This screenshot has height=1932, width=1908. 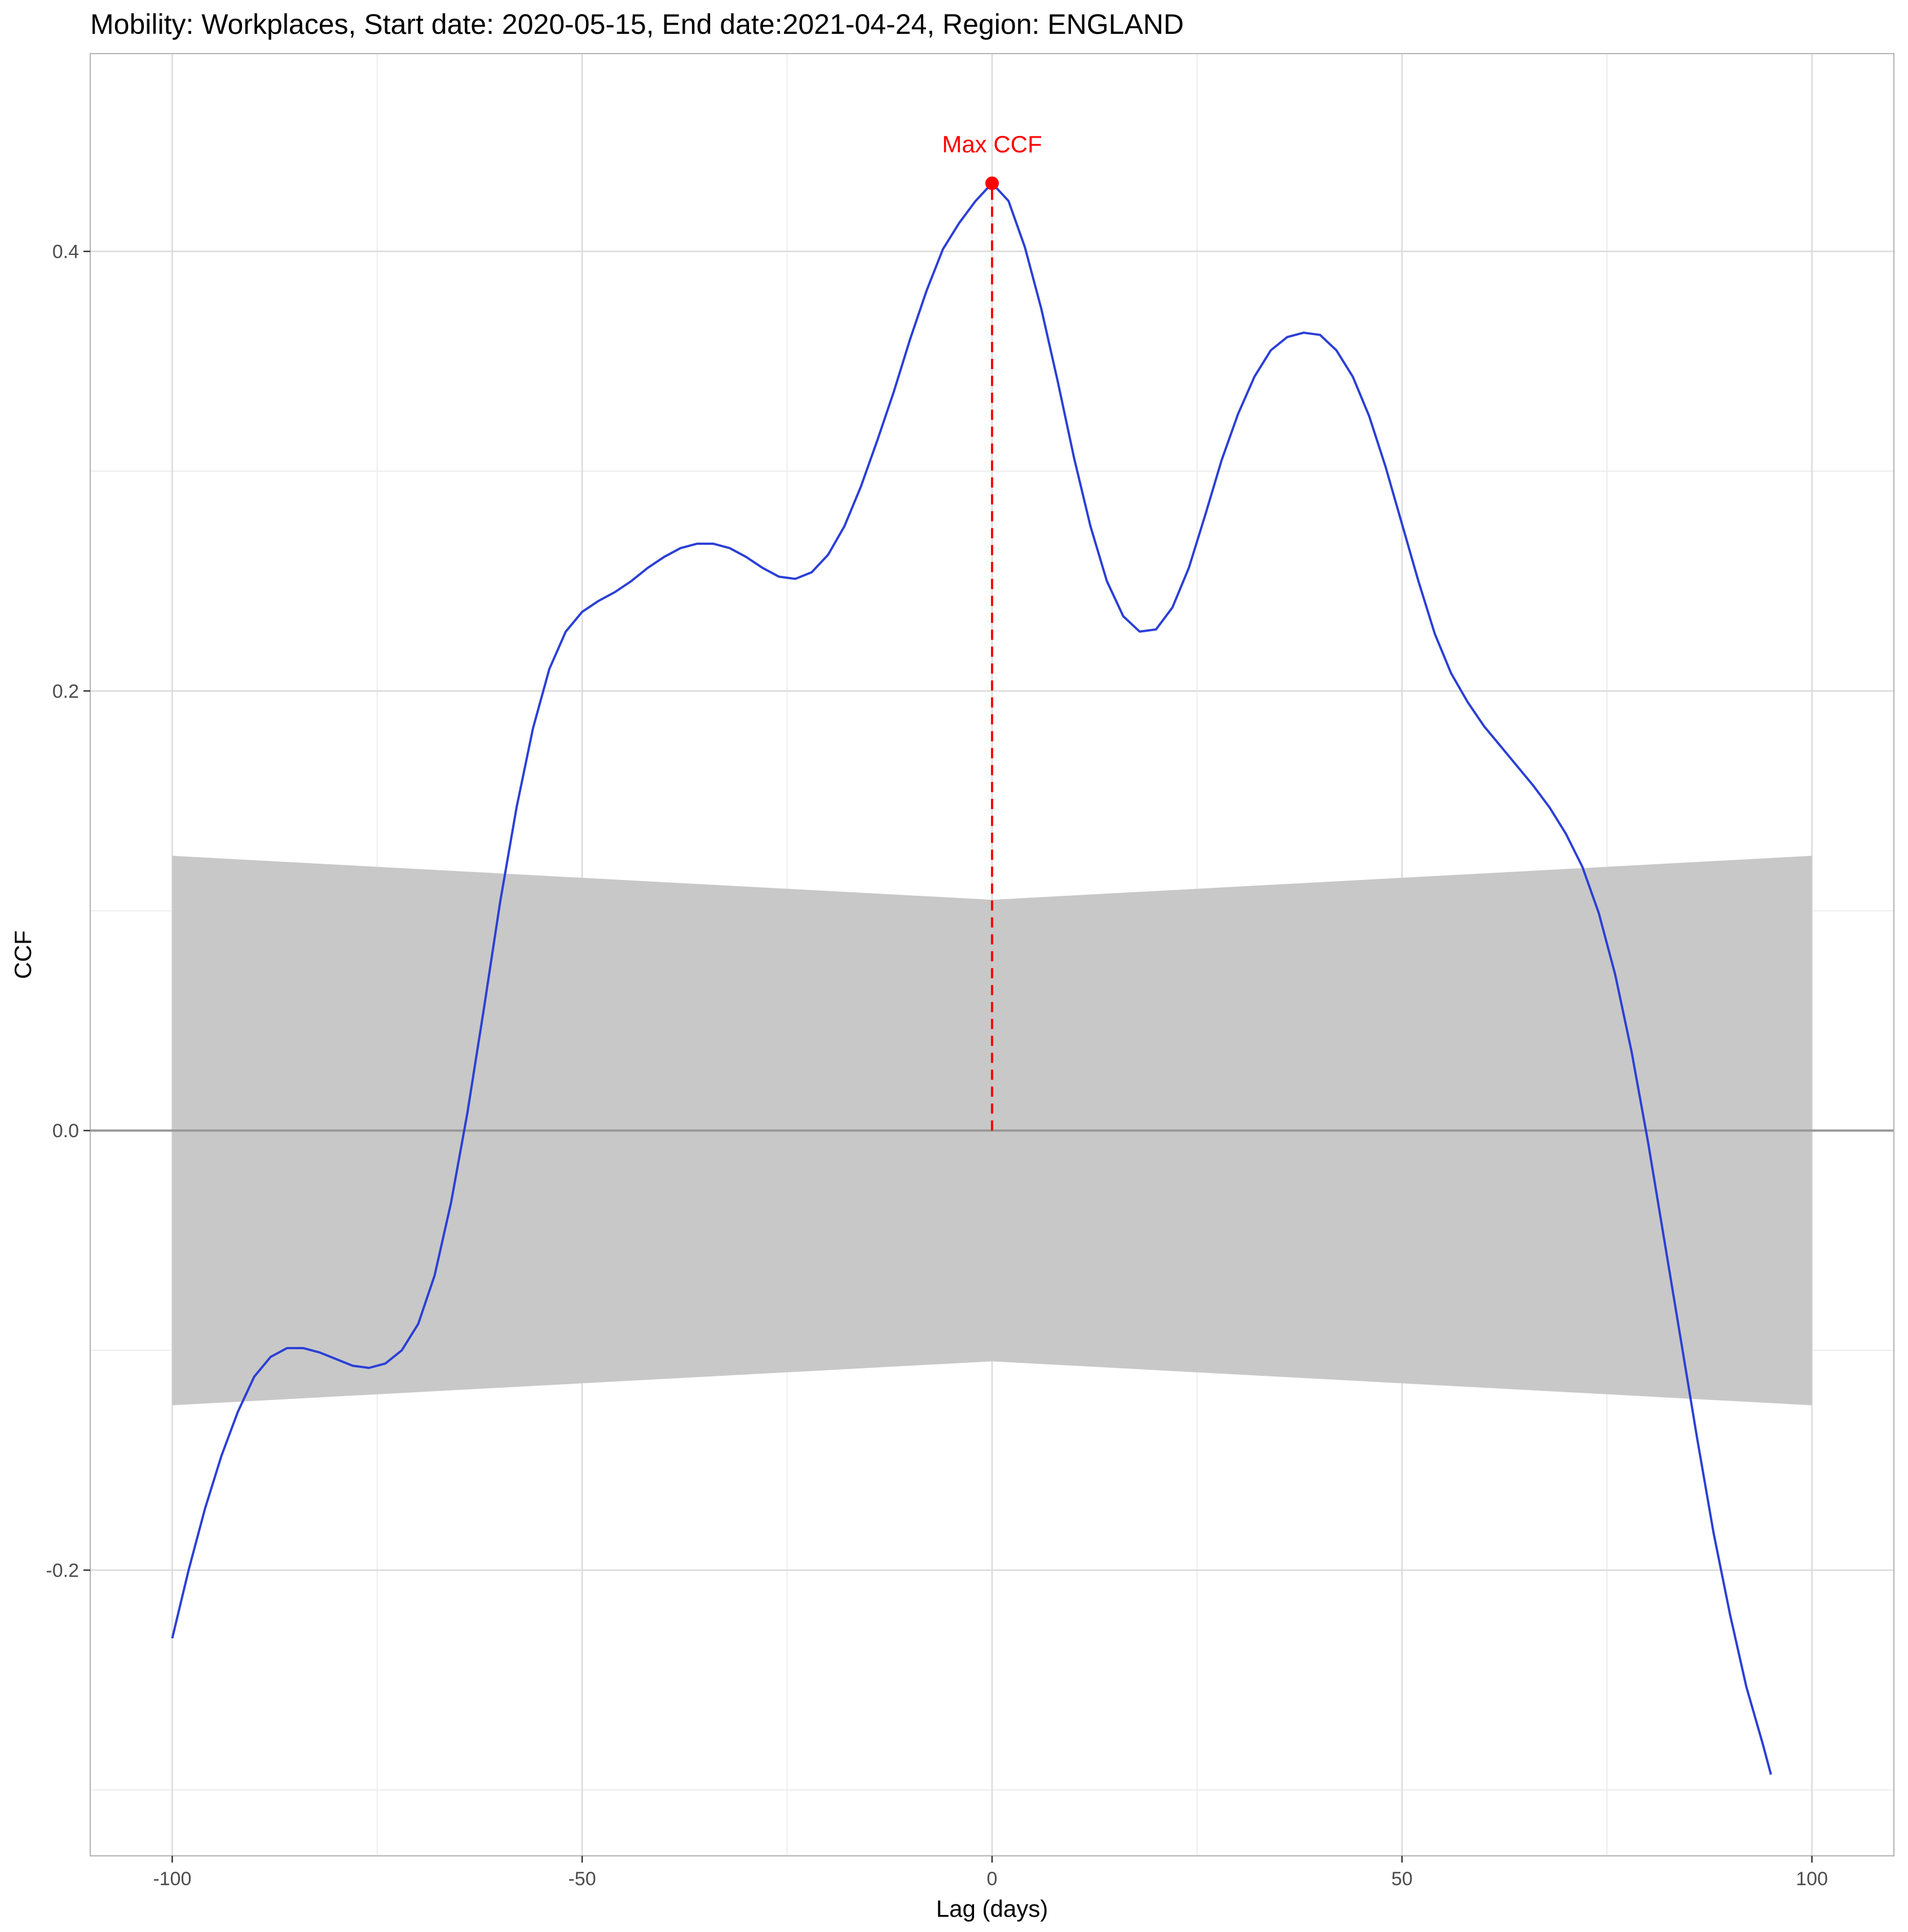 I want to click on x-tick-label: 50, so click(x=1402, y=1879).